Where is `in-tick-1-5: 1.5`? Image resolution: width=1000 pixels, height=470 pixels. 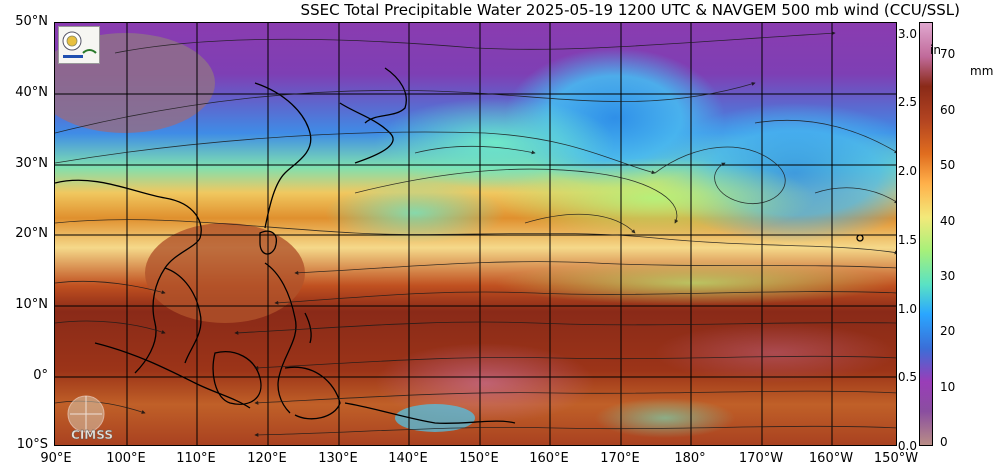
in-tick-1-5: 1.5 is located at coordinates (907, 240).